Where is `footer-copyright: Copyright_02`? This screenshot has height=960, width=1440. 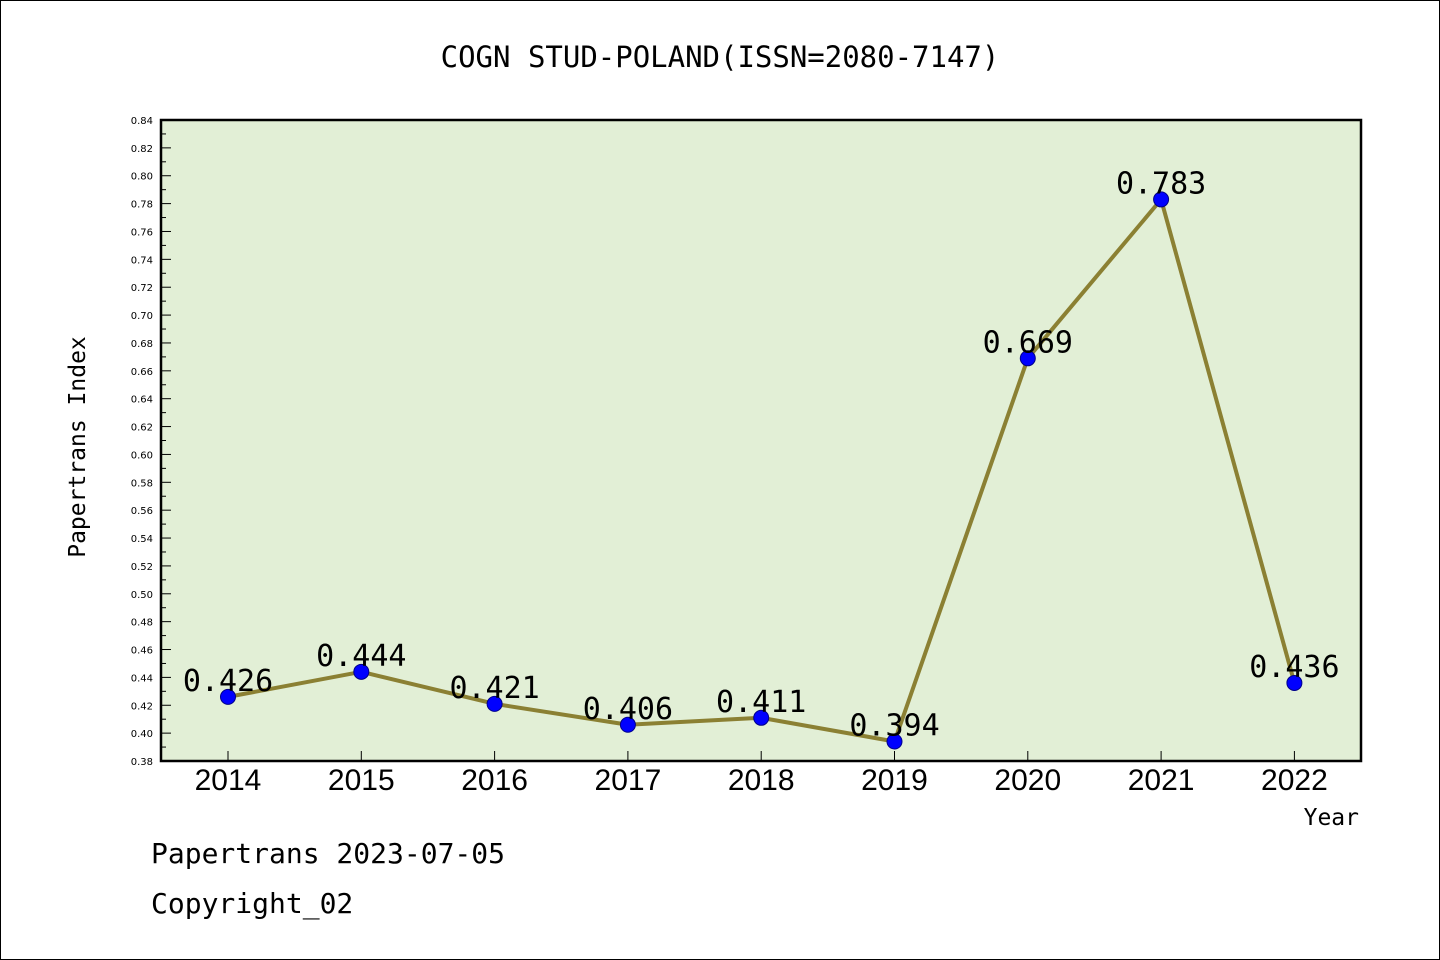
footer-copyright: Copyright_02 is located at coordinates (252, 903).